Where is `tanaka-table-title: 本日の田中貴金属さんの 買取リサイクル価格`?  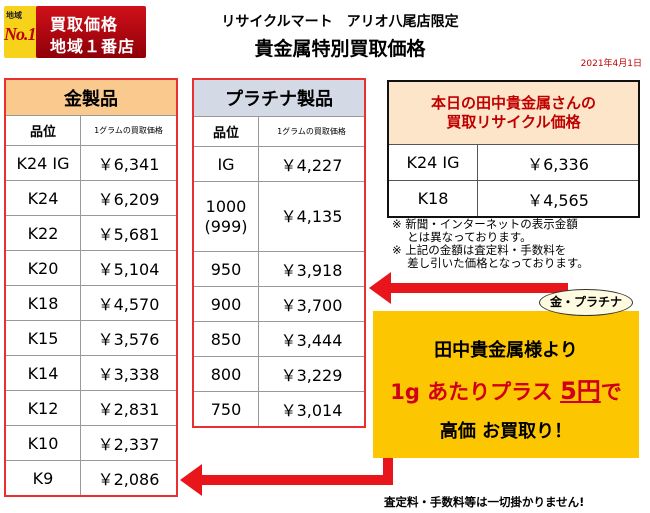
tanaka-table-title: 本日の田中貴金属さんの 買取リサイクル価格 is located at coordinates (513, 112).